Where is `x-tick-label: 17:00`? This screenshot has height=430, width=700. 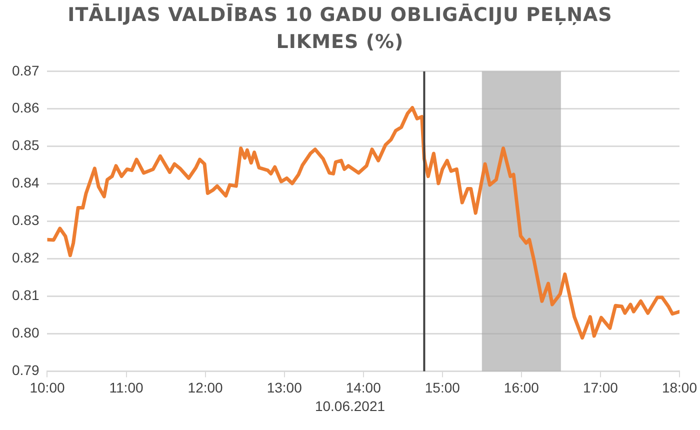
x-tick-label: 17:00 is located at coordinates (600, 387).